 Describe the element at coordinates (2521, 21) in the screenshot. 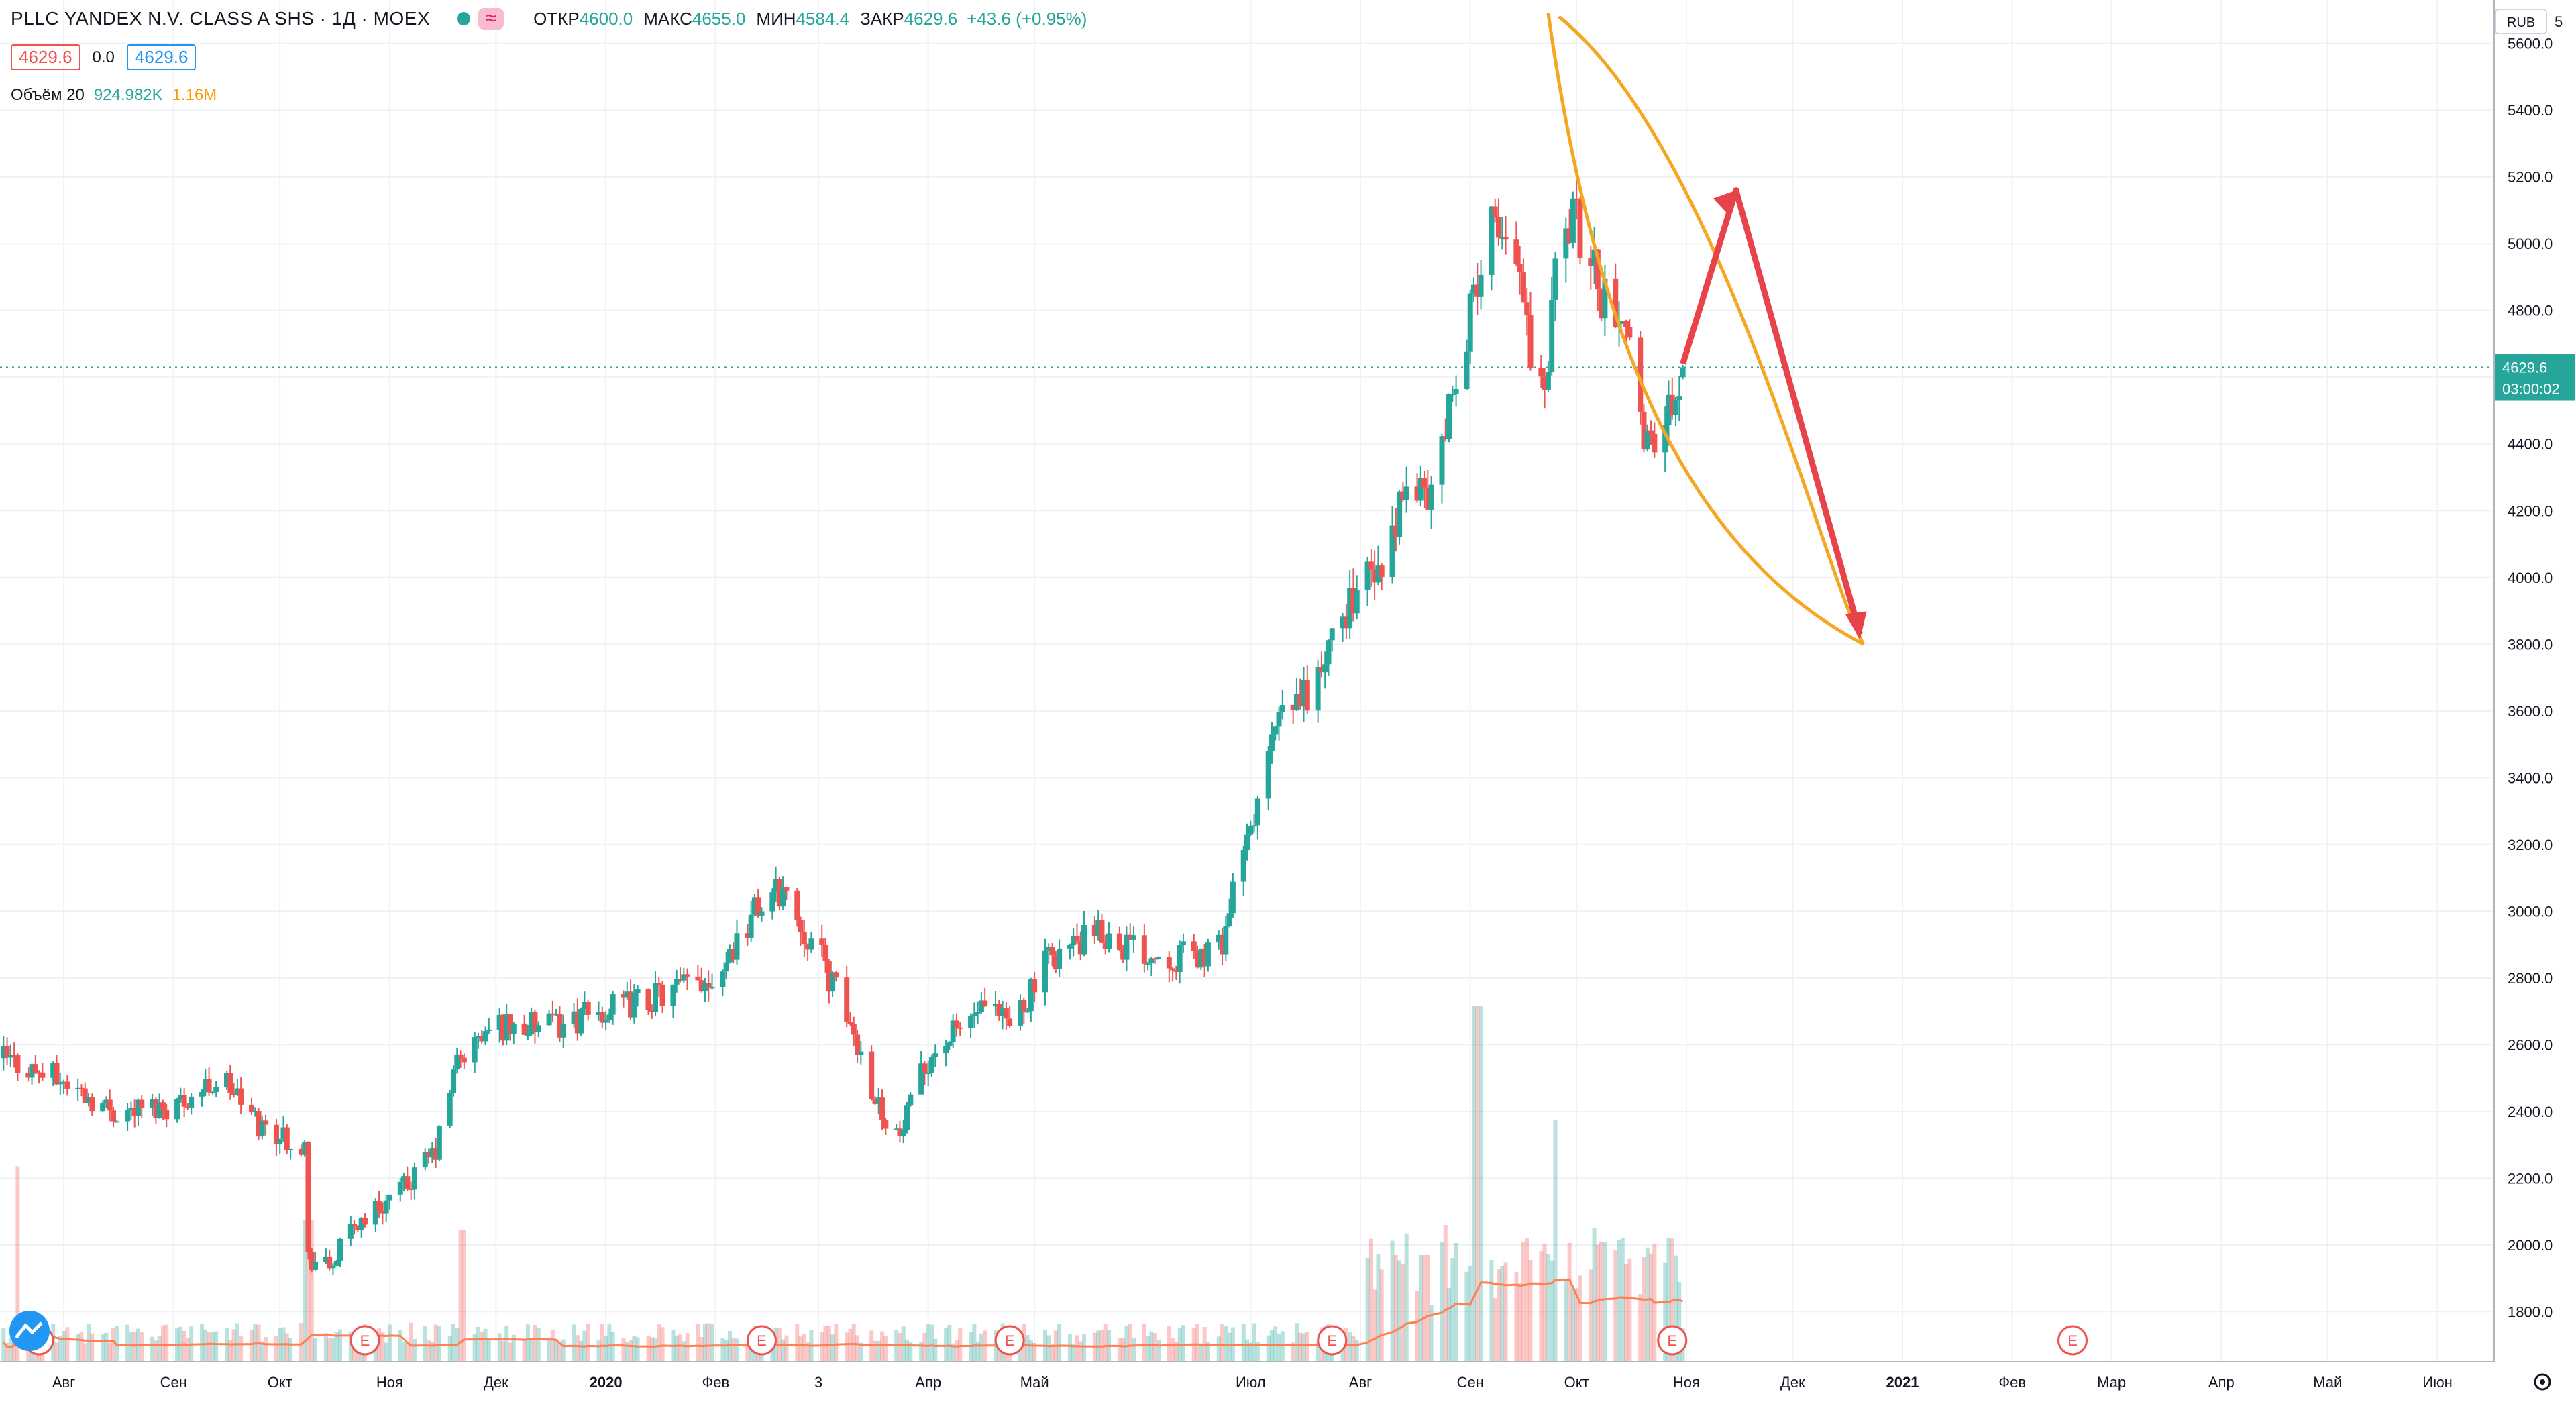

I see `currency-box` at that location.